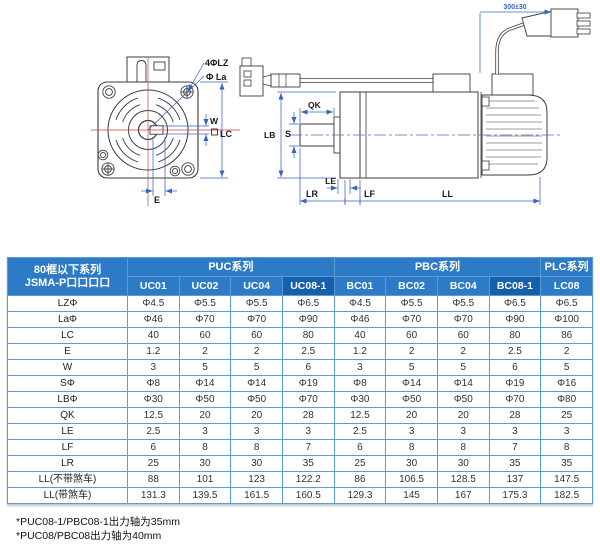 This screenshot has width=600, height=551. I want to click on cell: 137, so click(515, 479).